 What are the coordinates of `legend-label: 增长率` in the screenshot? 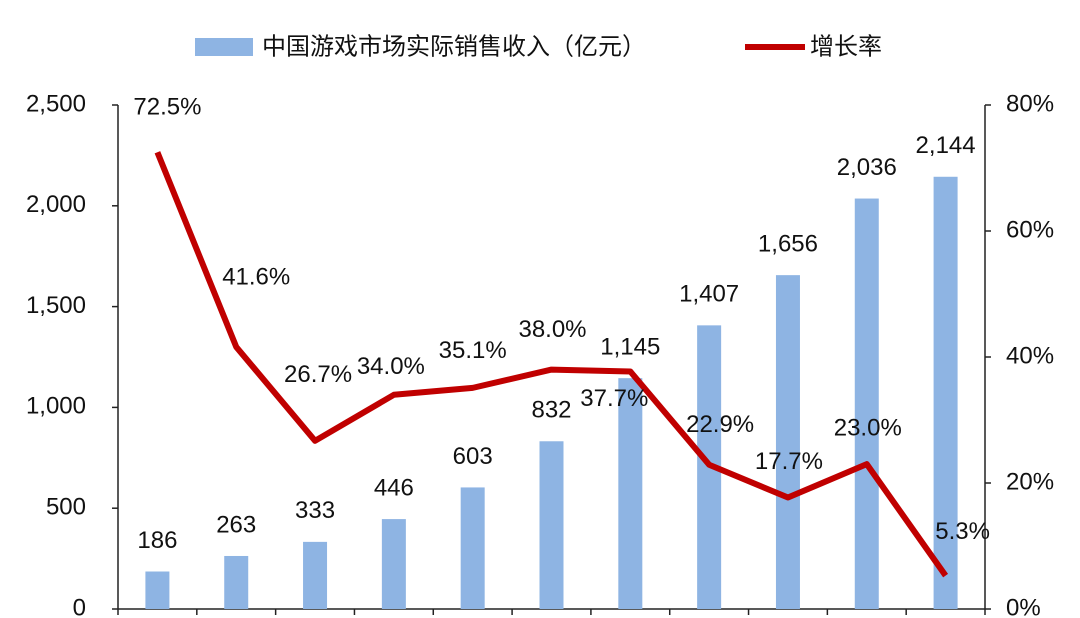 It's located at (846, 46).